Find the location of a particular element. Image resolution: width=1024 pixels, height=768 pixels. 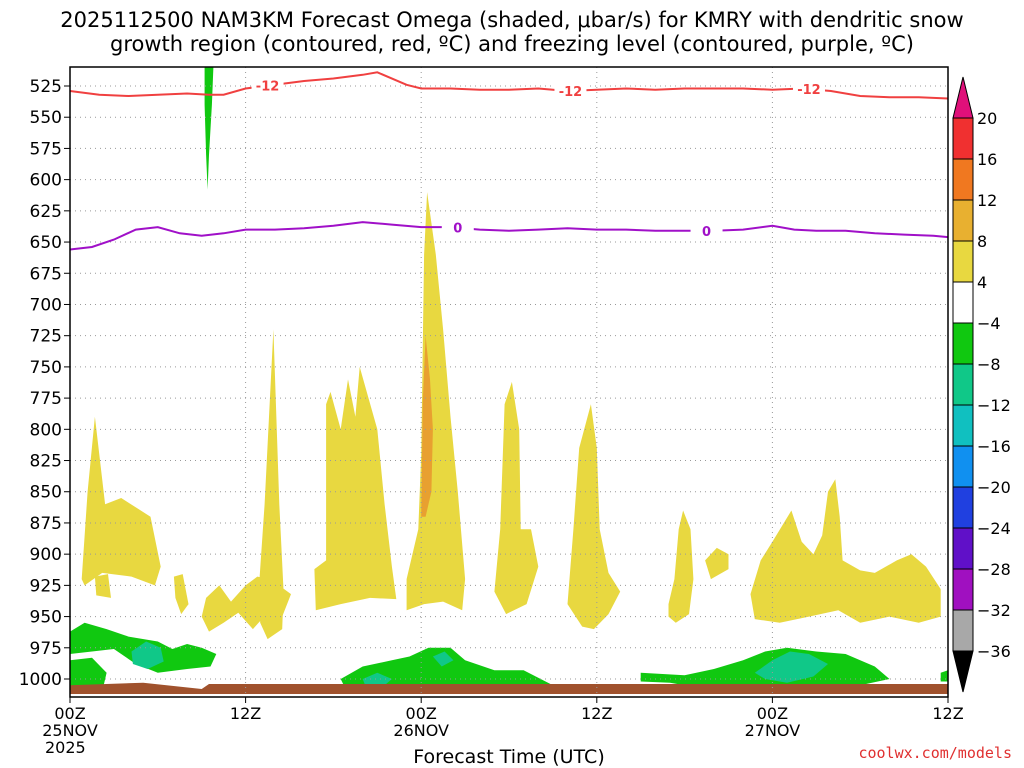

y-tick-label: 1000 is located at coordinates (40, 680).